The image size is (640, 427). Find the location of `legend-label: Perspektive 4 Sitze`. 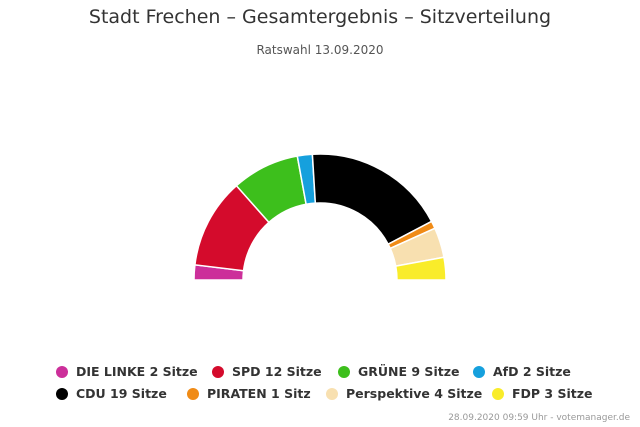

legend-label: Perspektive 4 Sitze is located at coordinates (414, 393).